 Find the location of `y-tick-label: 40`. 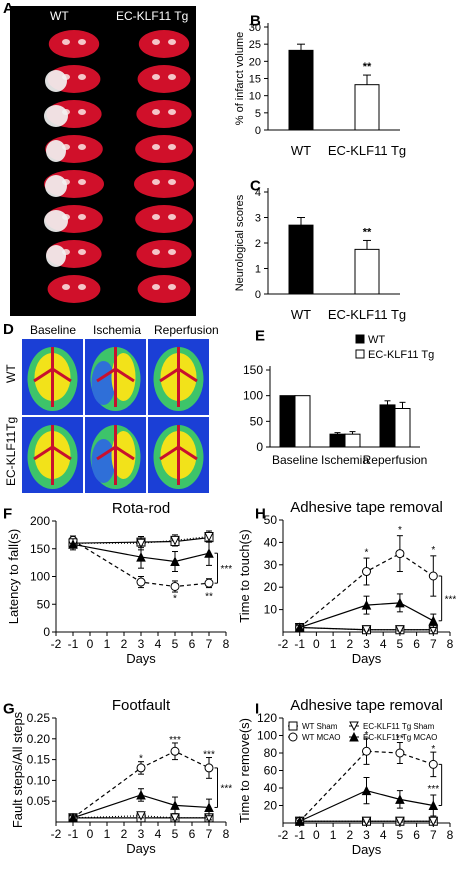

y-tick-label: 40 is located at coordinates (271, 542).